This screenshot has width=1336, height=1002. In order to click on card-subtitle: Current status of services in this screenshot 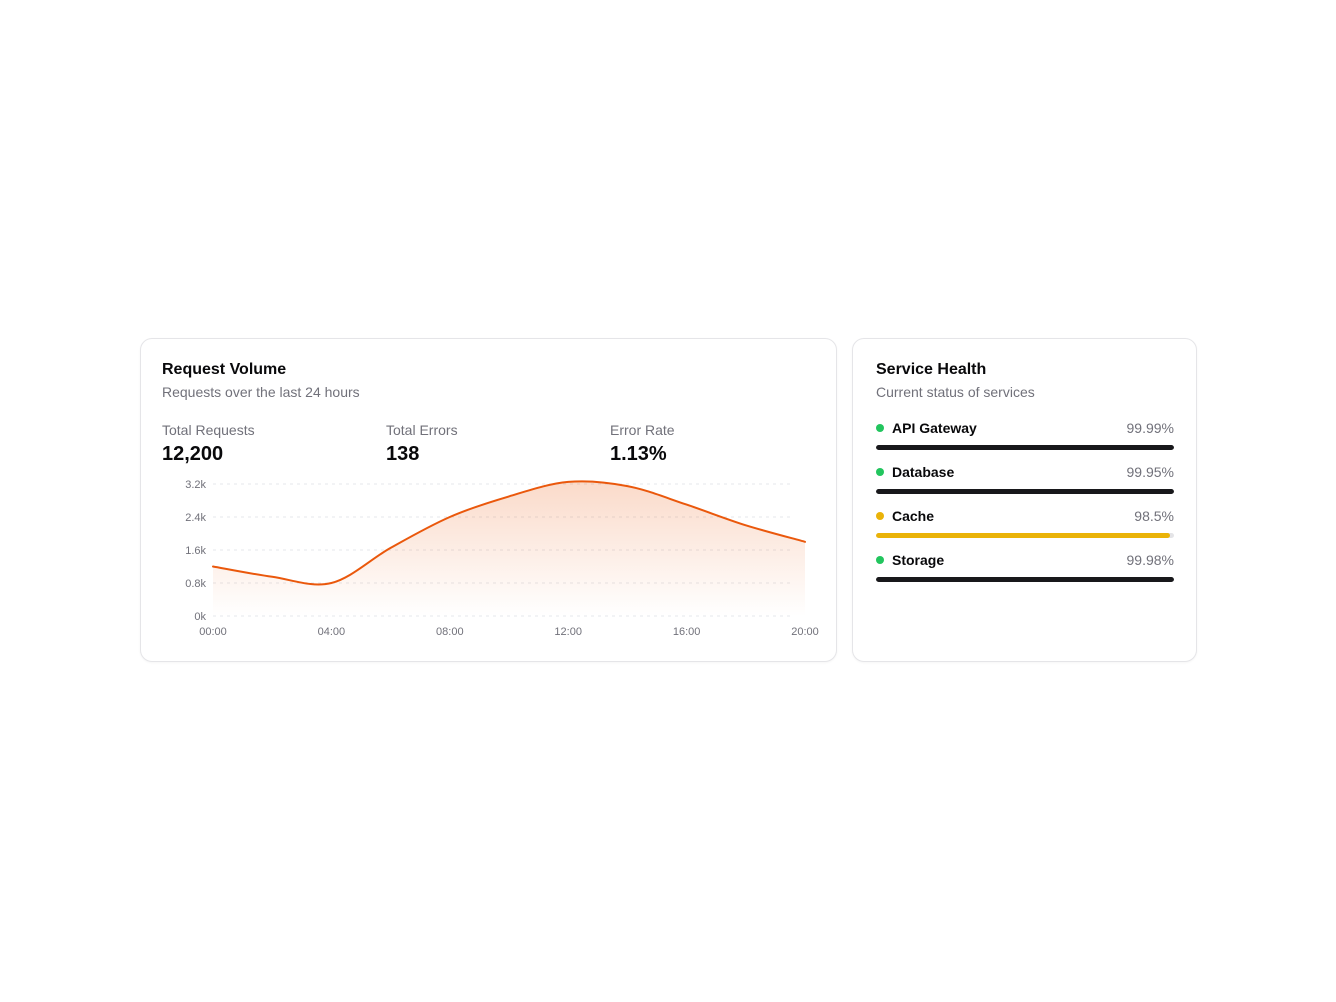, I will do `click(955, 392)`.